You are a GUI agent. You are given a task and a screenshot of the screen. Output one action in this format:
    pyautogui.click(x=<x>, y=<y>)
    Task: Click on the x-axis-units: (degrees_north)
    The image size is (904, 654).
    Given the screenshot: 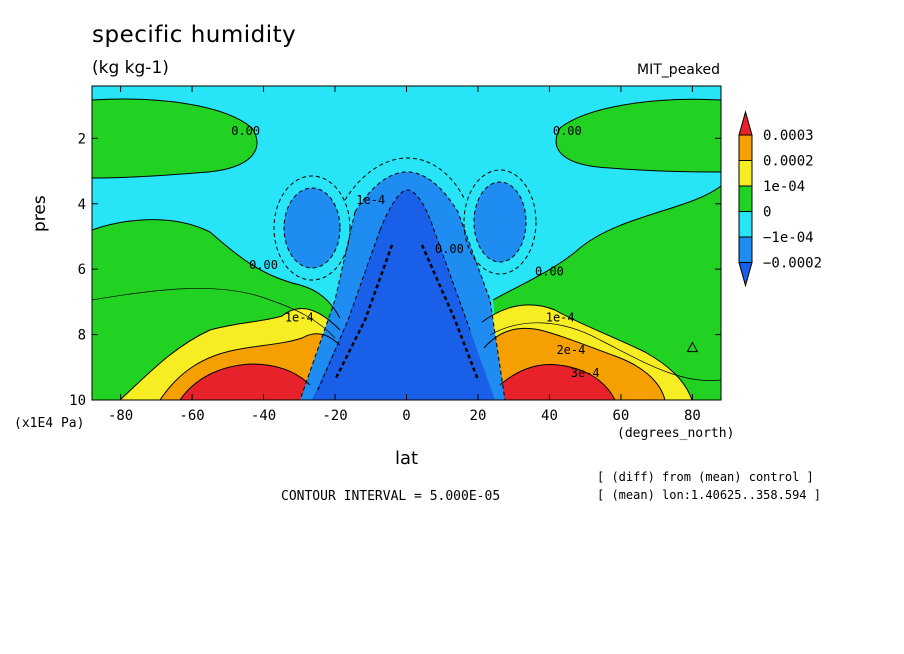 What is the action you would take?
    pyautogui.click(x=676, y=433)
    